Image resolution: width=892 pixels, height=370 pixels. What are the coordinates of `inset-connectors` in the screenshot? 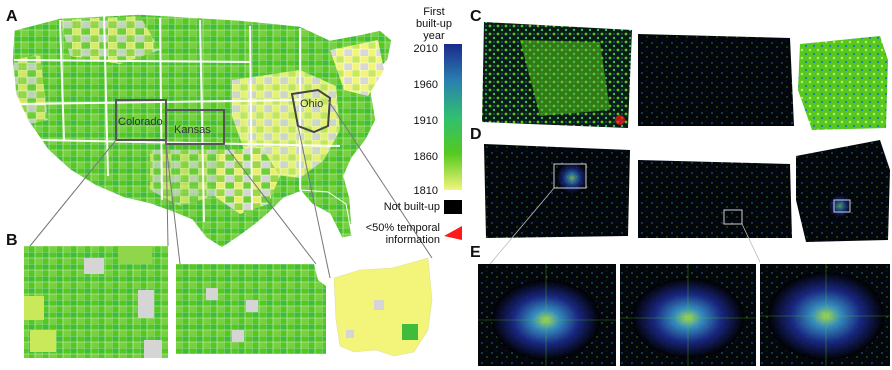 It's located at (625, 226).